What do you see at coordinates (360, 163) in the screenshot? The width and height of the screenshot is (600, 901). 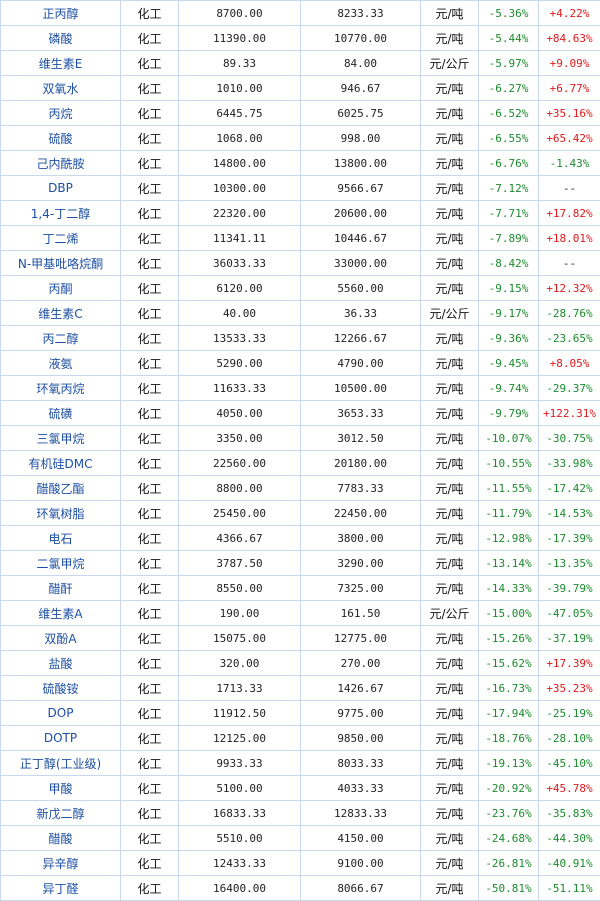 I see `price-current-cell: 13800.00` at bounding box center [360, 163].